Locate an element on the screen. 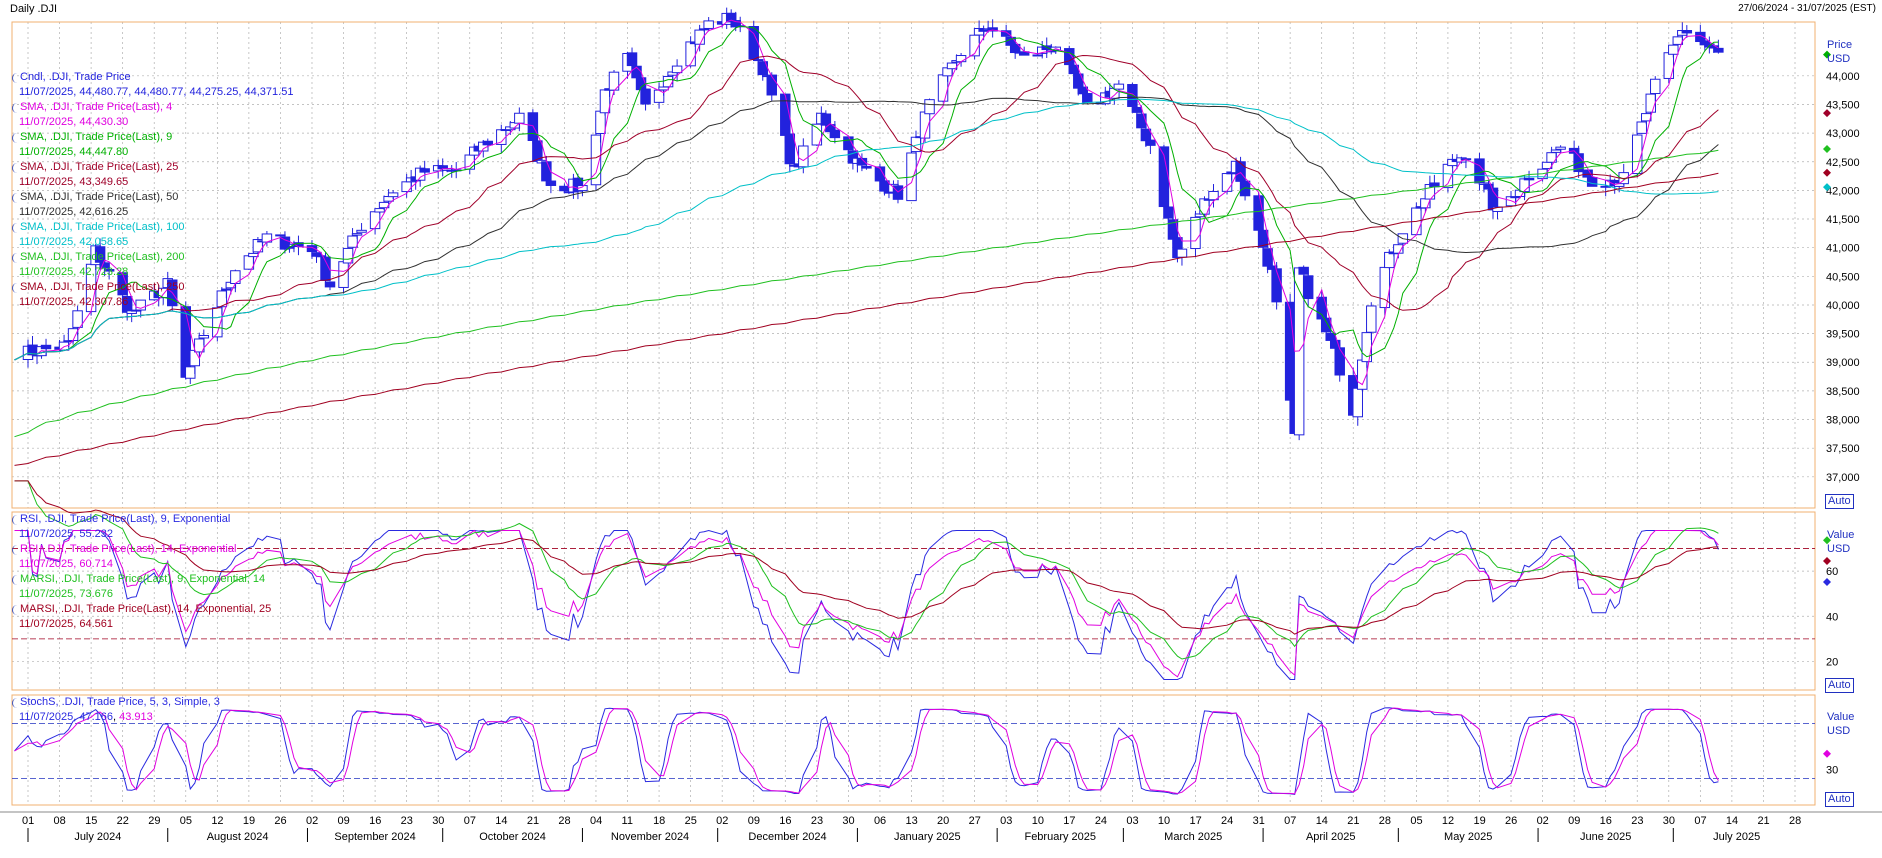 The height and width of the screenshot is (858, 1882). legend-series-name: SMA, .DJI, Trade Price(Last), 100 is located at coordinates (152, 227).